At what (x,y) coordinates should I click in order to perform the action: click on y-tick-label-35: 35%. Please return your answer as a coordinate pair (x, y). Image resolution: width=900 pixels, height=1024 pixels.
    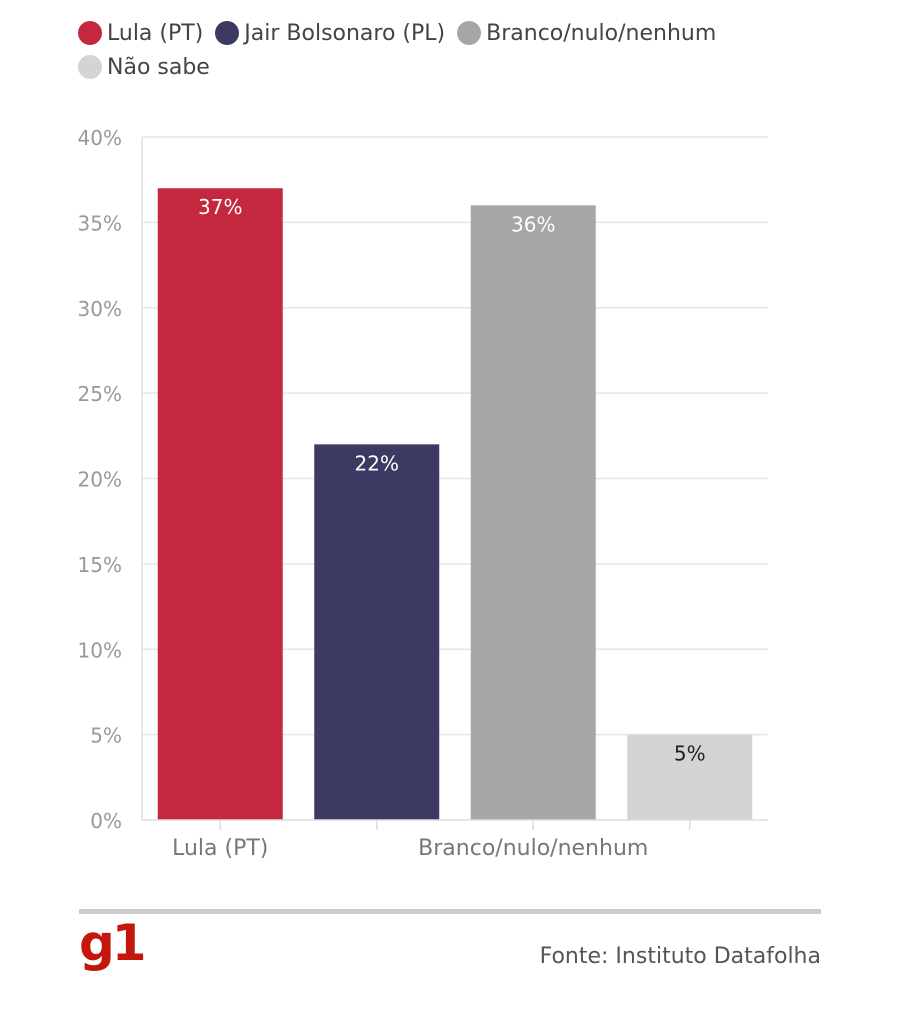
    Looking at the image, I should click on (100, 223).